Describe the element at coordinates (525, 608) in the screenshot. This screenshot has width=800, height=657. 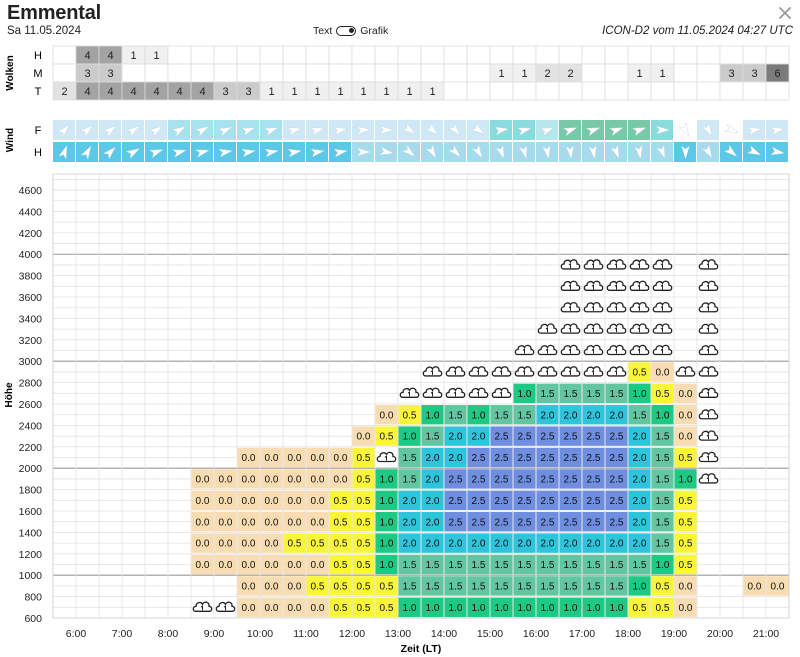
I see `thermal-cell-value: 1.0` at that location.